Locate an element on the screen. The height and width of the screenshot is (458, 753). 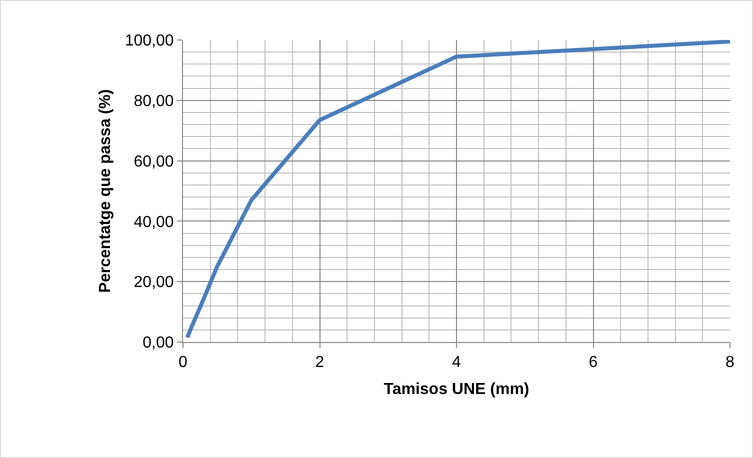
y-tick-label: 80,00 is located at coordinates (154, 101).